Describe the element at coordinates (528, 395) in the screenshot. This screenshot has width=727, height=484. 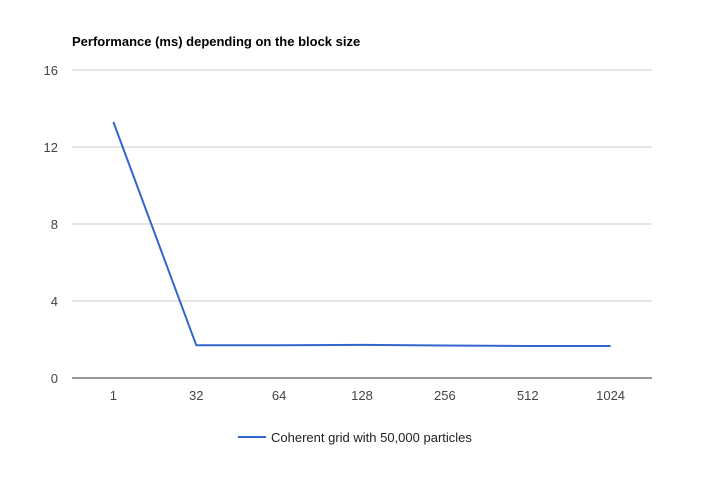
I see `x-tick-label: 512` at that location.